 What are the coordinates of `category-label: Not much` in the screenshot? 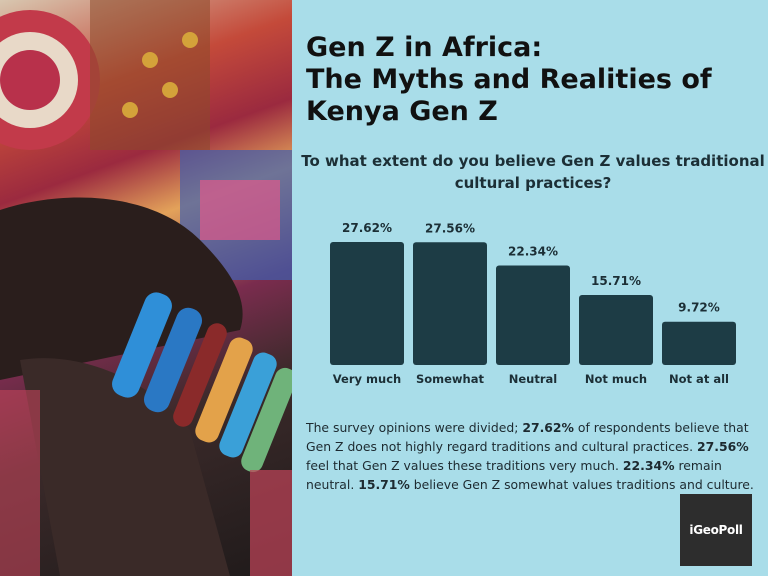 It's located at (616, 379).